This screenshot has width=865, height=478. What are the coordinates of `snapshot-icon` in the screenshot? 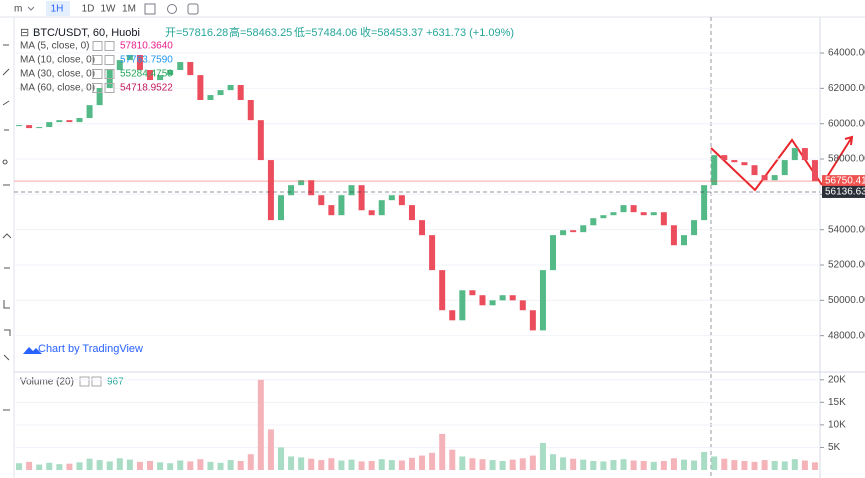 It's located at (193, 9).